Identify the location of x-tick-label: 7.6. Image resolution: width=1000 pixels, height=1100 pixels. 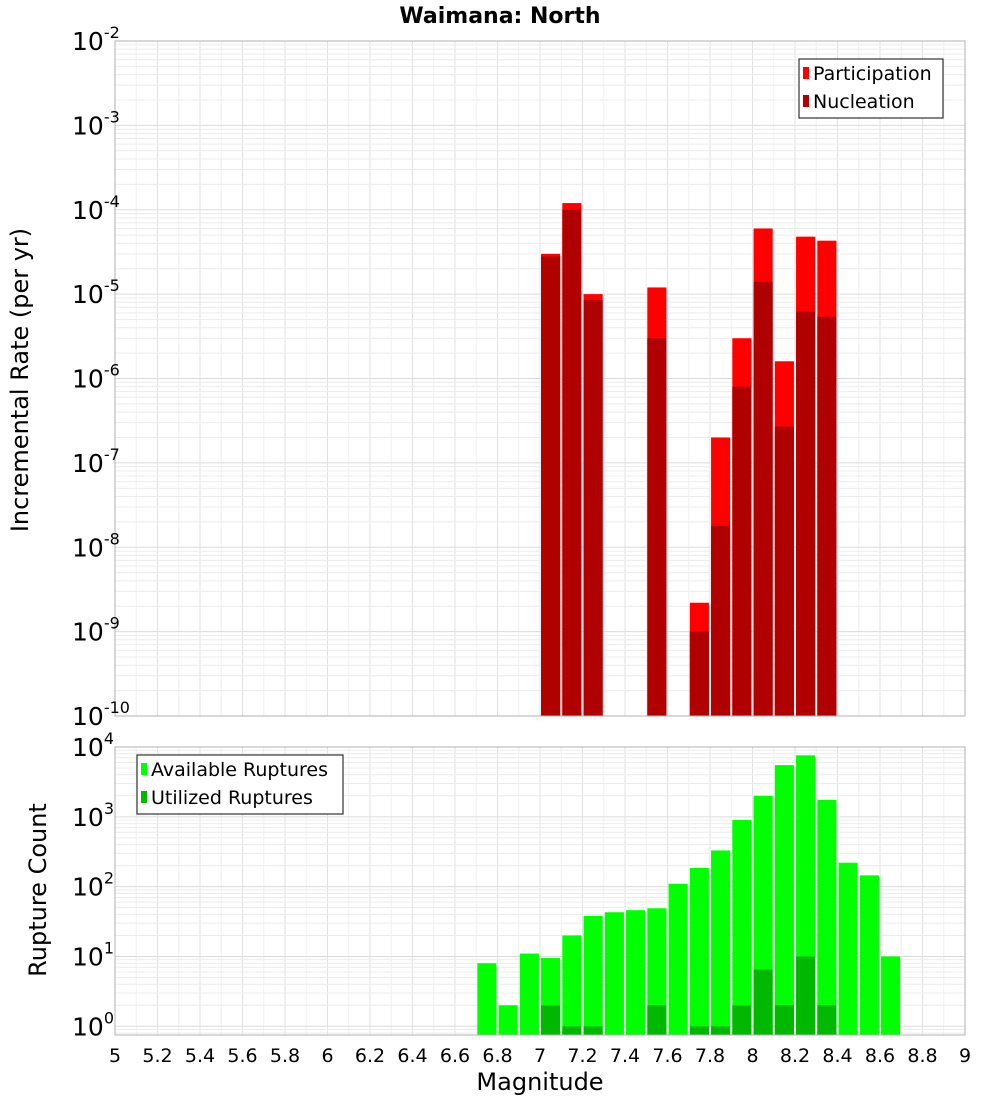
(667, 1056).